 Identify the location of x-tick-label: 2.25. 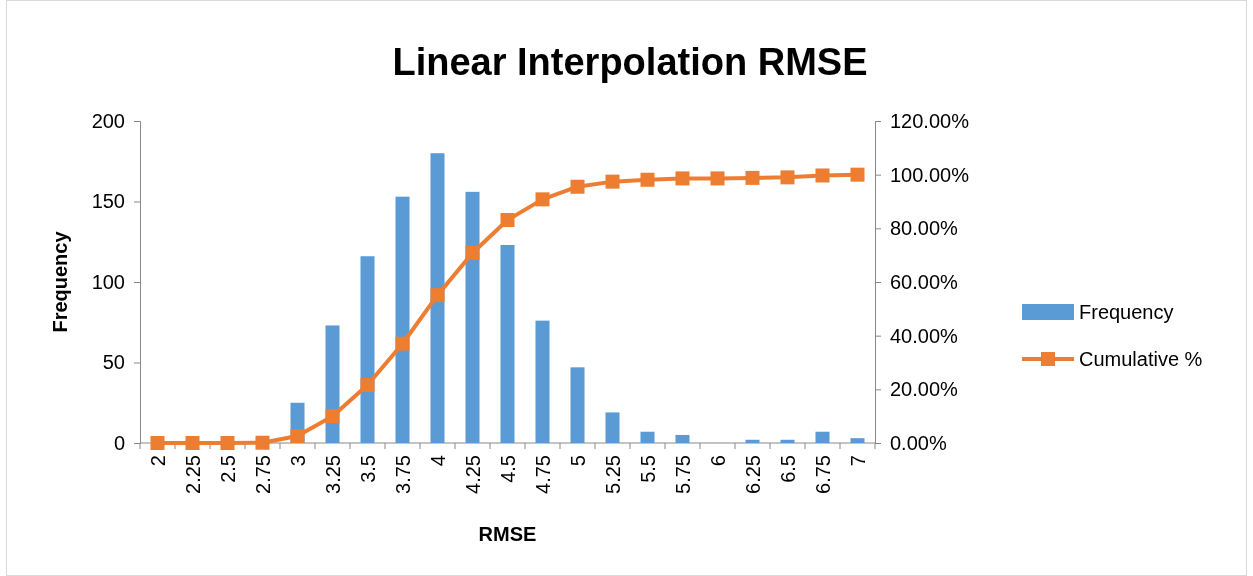
(192, 474).